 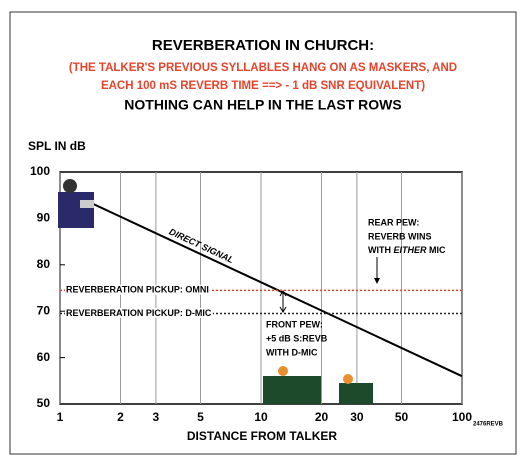 What do you see at coordinates (60, 417) in the screenshot?
I see `x-tick-label: 1` at bounding box center [60, 417].